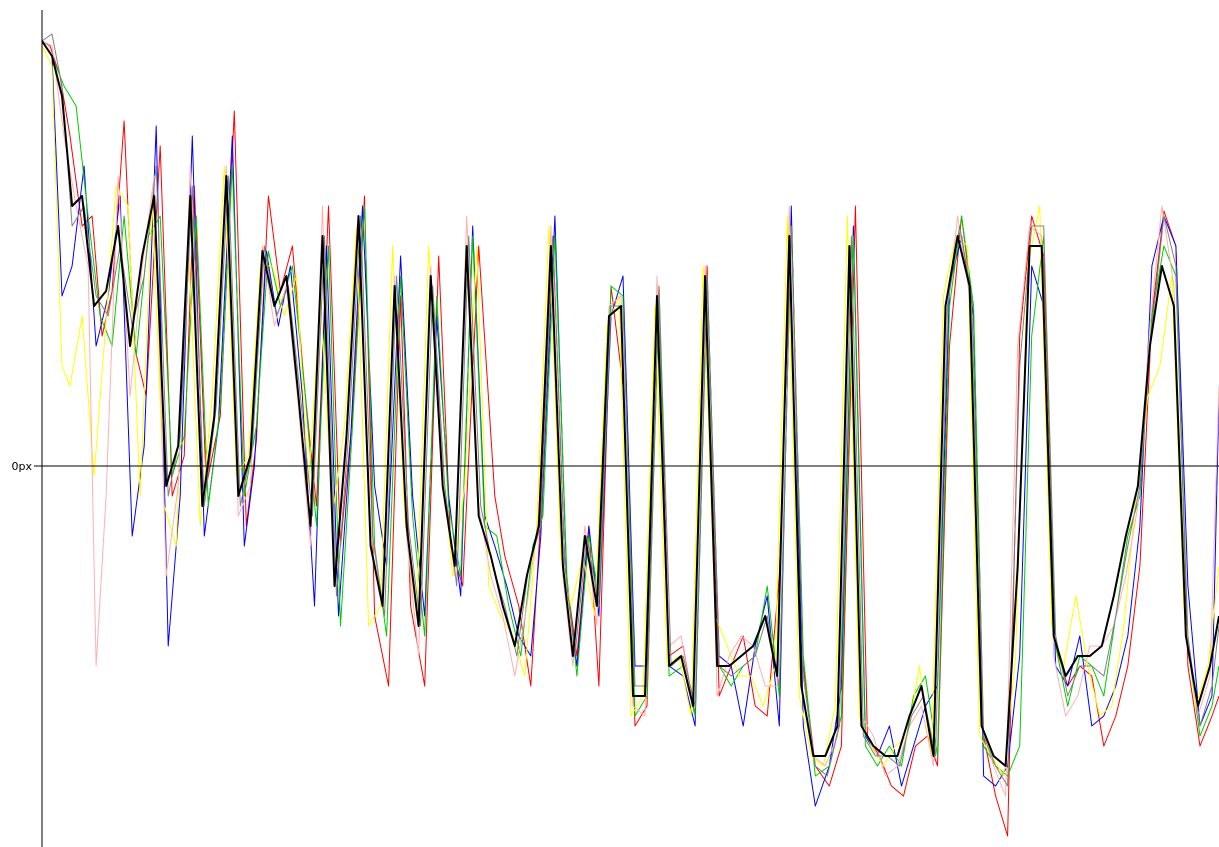 This screenshot has width=1219, height=847. What do you see at coordinates (22, 466) in the screenshot?
I see `zero-tick-label: 0px` at bounding box center [22, 466].